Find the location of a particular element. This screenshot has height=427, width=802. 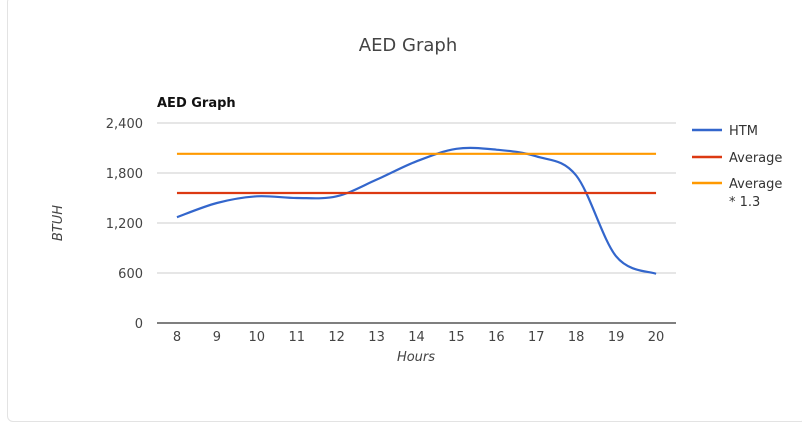

legend-label: Average * 1.3 is located at coordinates (755, 193).